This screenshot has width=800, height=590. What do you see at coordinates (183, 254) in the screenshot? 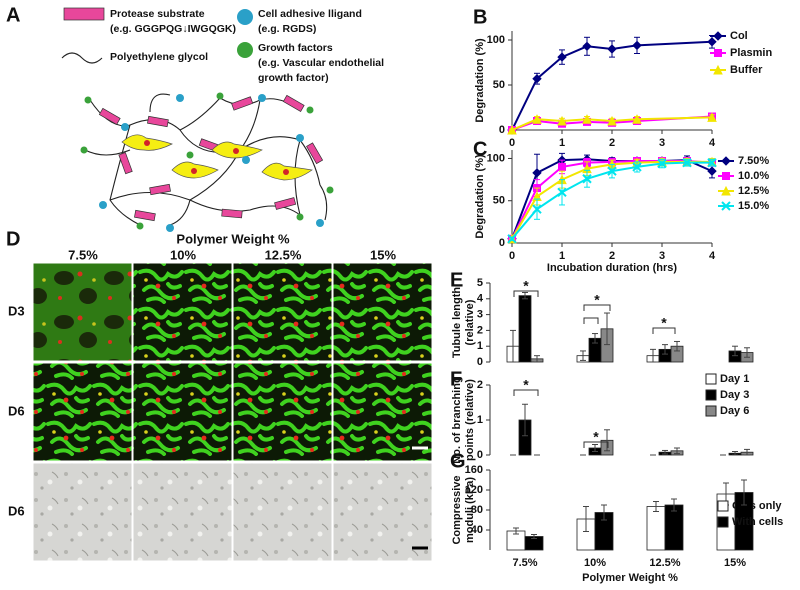
I see `column-label: 10%` at bounding box center [183, 254].